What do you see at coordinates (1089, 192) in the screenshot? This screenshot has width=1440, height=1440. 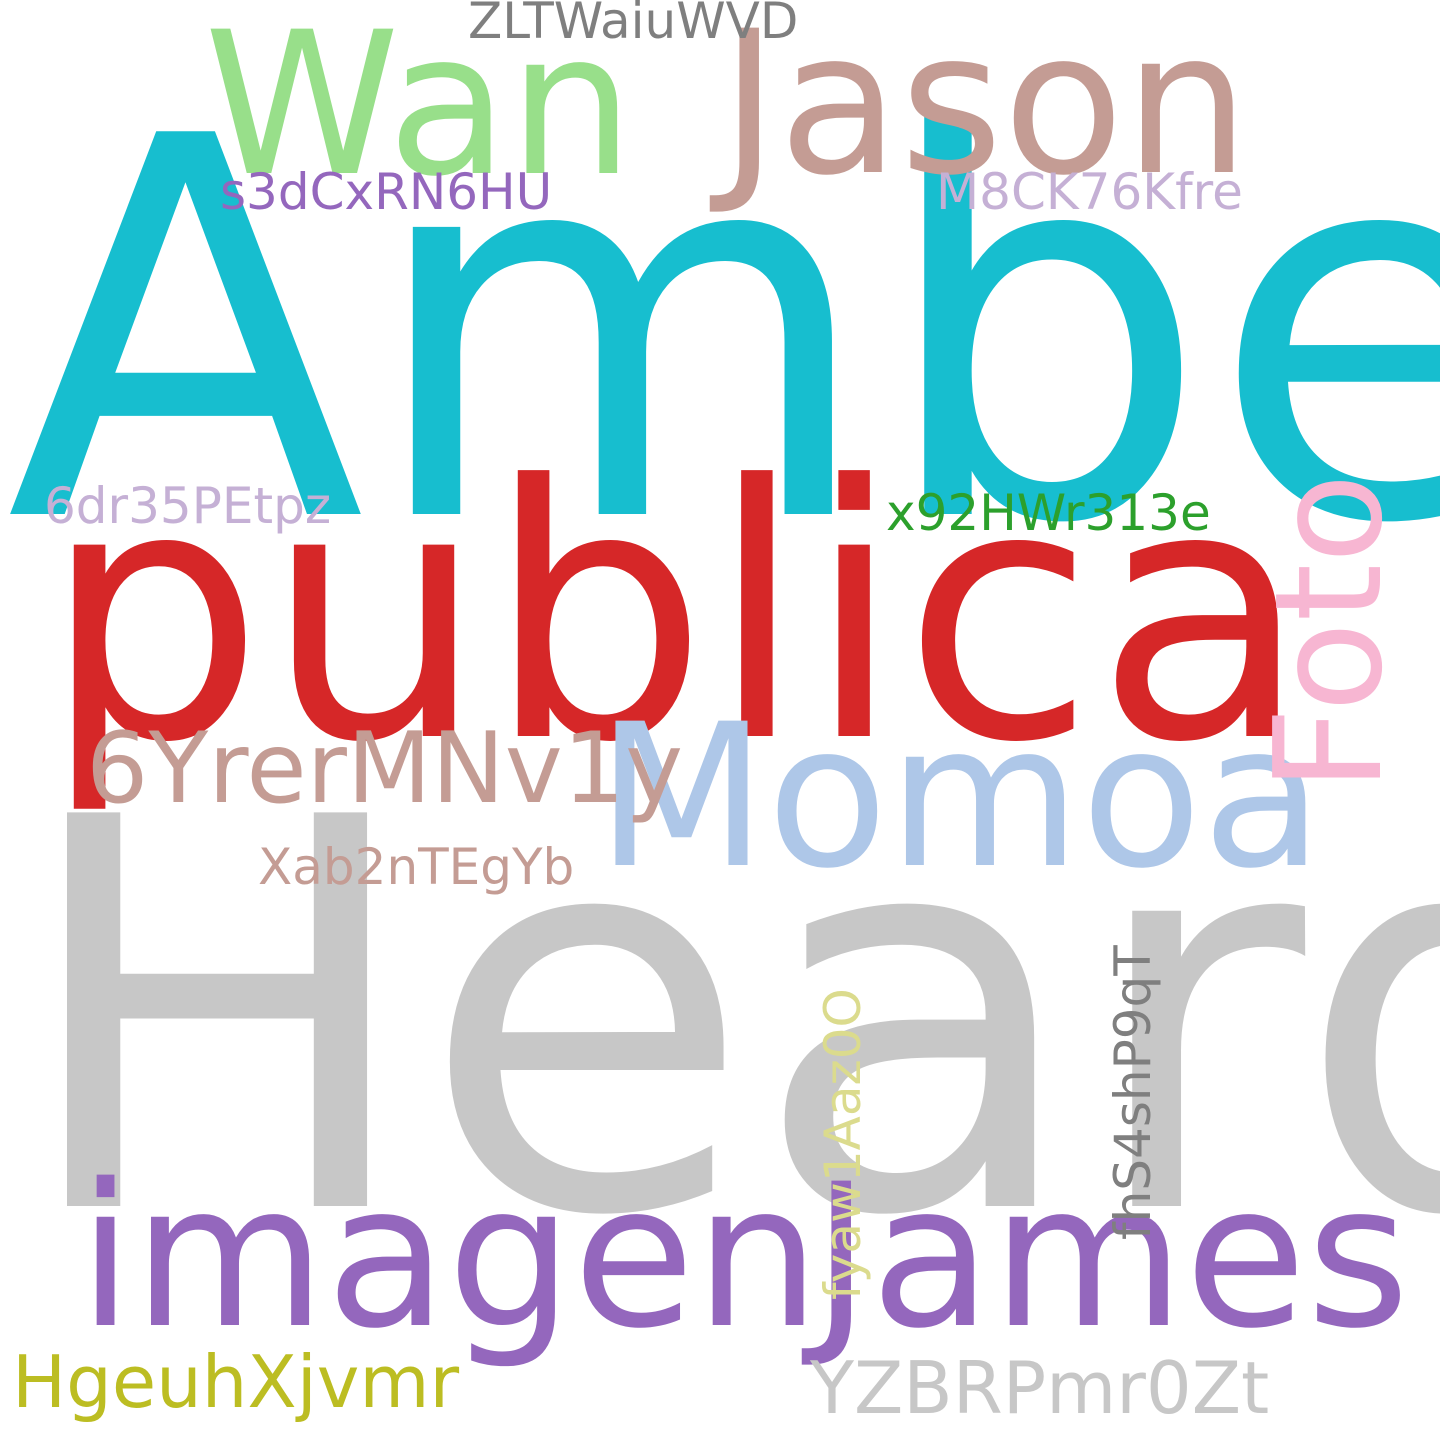 I see `word-m8ck76kfre: M8CK76Kfre` at bounding box center [1089, 192].